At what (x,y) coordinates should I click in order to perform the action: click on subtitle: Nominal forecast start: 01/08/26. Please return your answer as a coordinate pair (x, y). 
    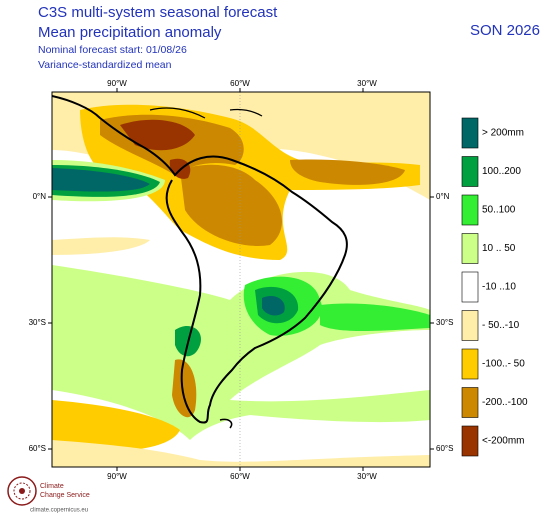
    Looking at the image, I should click on (112, 50).